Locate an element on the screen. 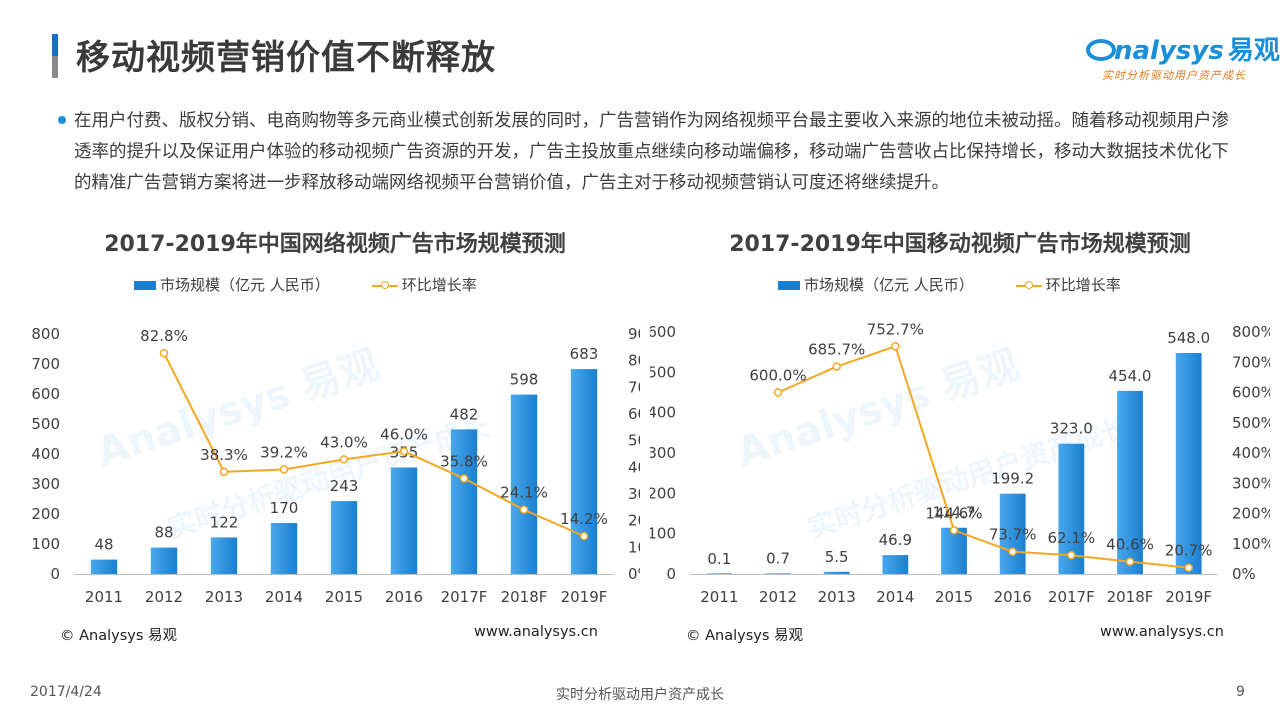 The image size is (1280, 720). growth-label: 40.6% is located at coordinates (1130, 545).